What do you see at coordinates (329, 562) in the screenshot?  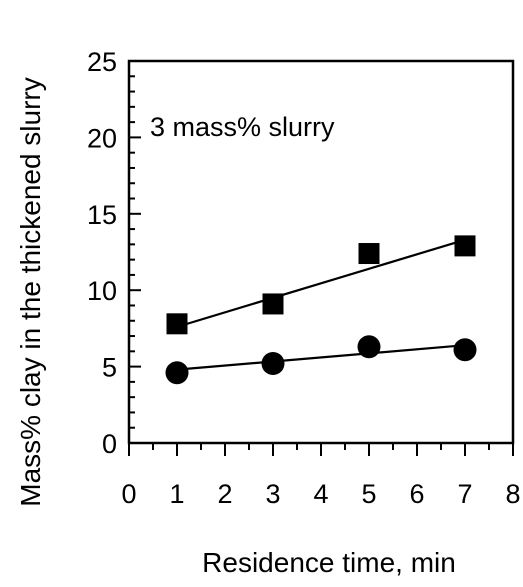 I see `x-axis-title: Residence time, min` at bounding box center [329, 562].